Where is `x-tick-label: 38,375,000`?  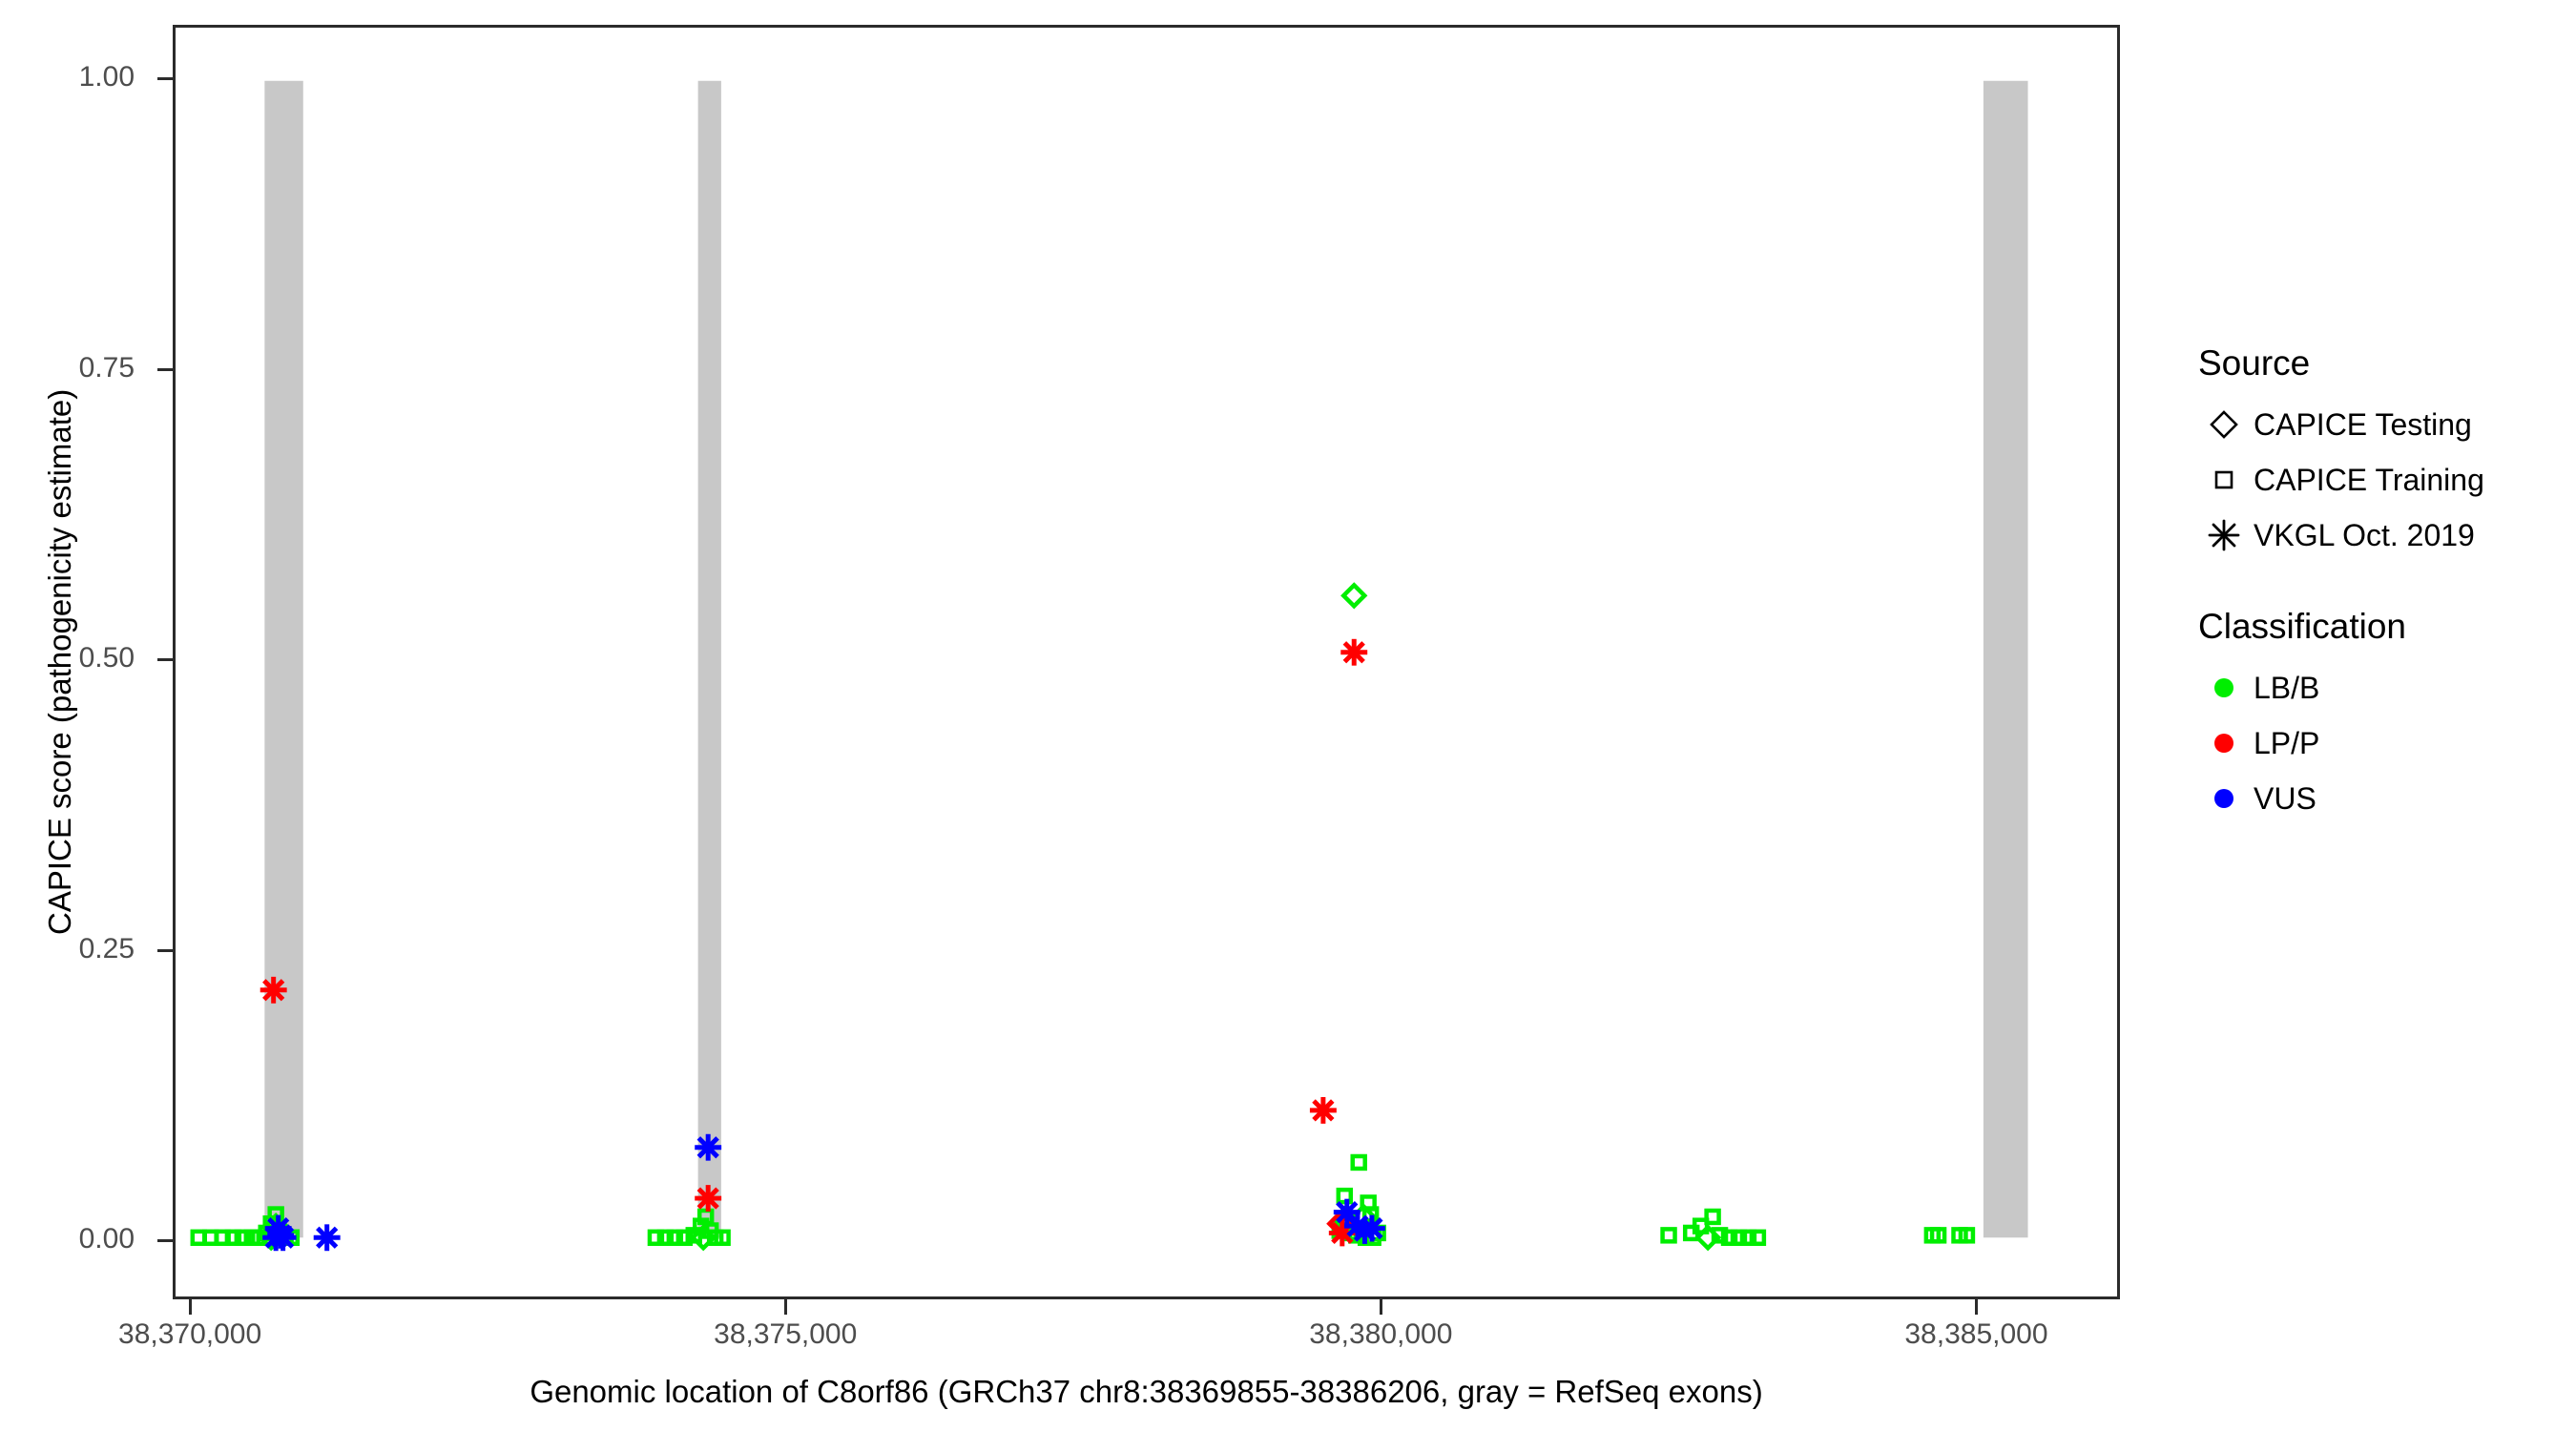
x-tick-label: 38,375,000 is located at coordinates (786, 1334).